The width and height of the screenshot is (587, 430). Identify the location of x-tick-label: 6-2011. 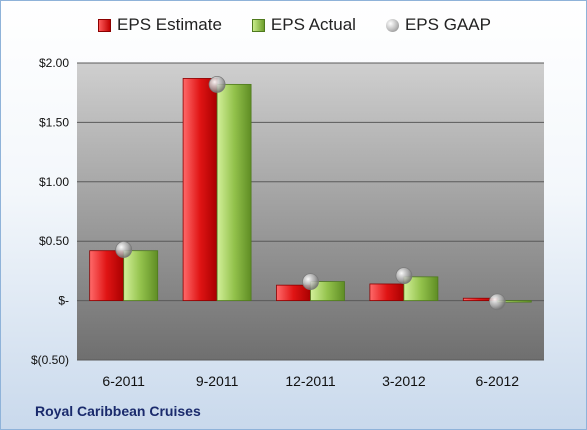
(123, 381).